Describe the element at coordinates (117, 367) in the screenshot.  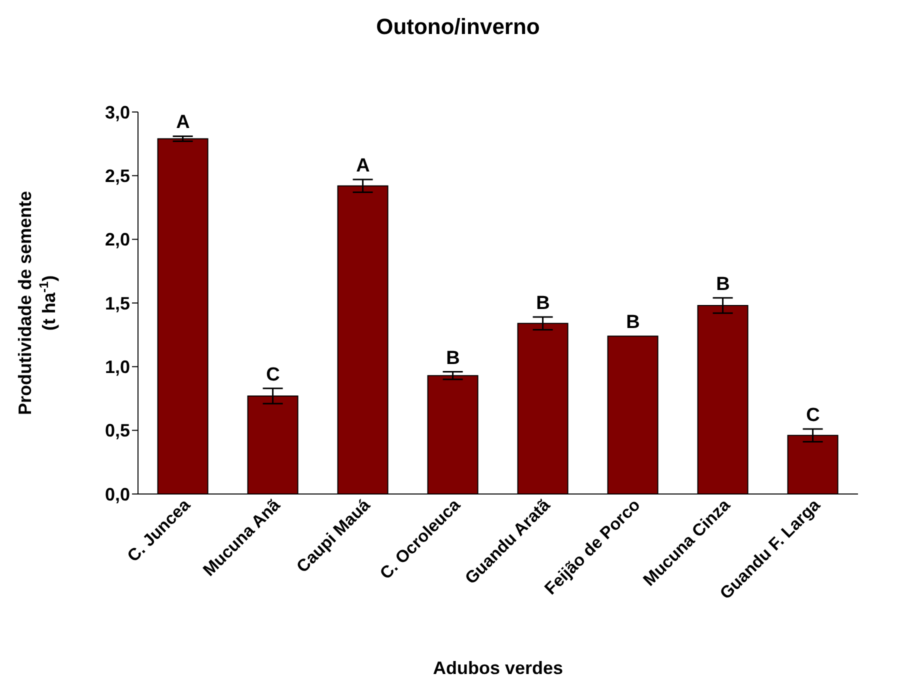
I see `y-tick-label: 1,0` at that location.